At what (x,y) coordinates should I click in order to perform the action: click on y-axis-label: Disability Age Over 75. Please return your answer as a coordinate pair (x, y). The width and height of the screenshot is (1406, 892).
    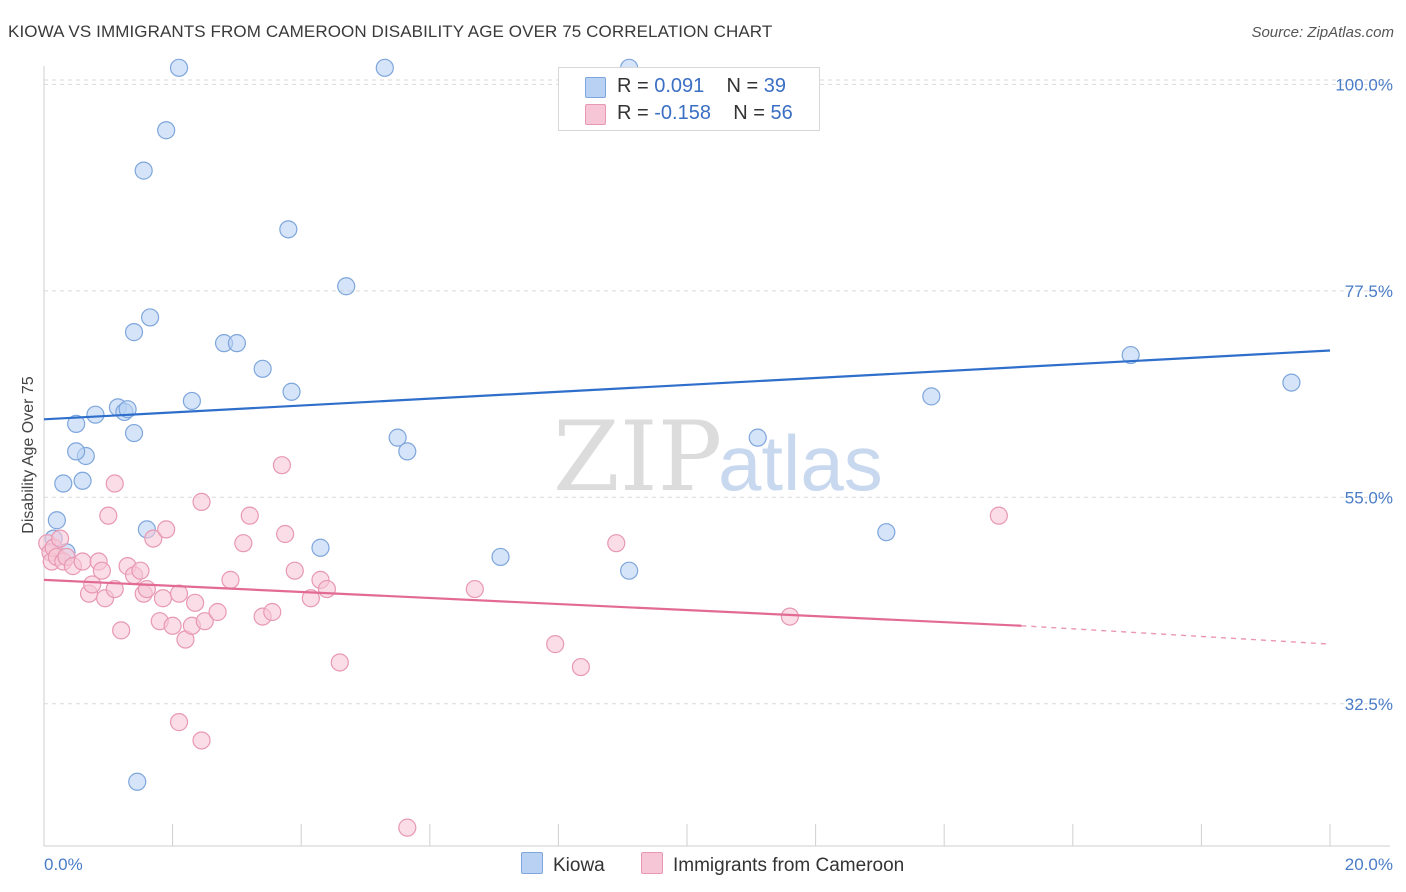
    Looking at the image, I should click on (28, 455).